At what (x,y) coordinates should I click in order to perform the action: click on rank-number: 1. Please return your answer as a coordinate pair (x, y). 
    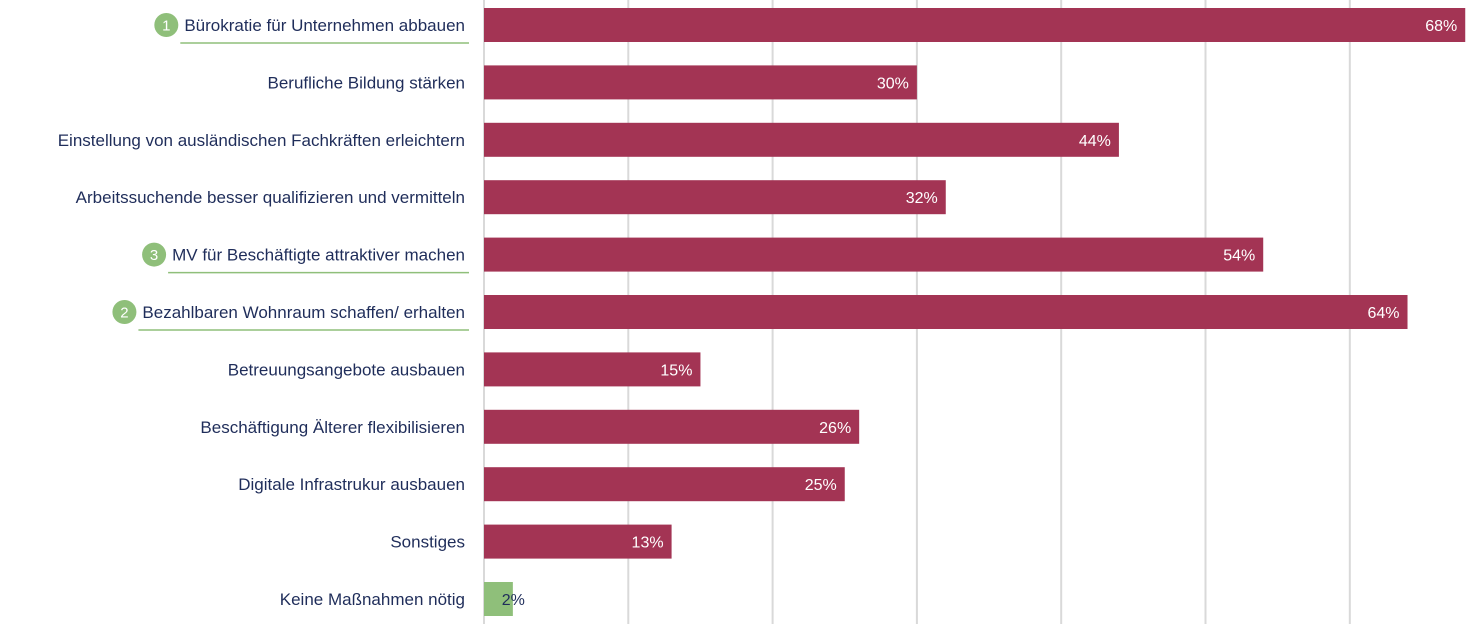
    Looking at the image, I should click on (166, 26).